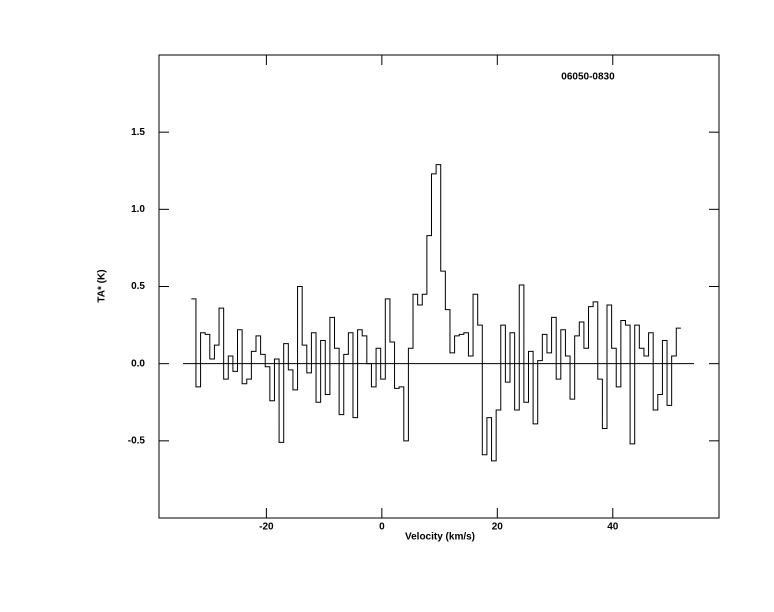 Image resolution: width=774 pixels, height=612 pixels. What do you see at coordinates (138, 363) in the screenshot?
I see `y-tick-label: 0.0` at bounding box center [138, 363].